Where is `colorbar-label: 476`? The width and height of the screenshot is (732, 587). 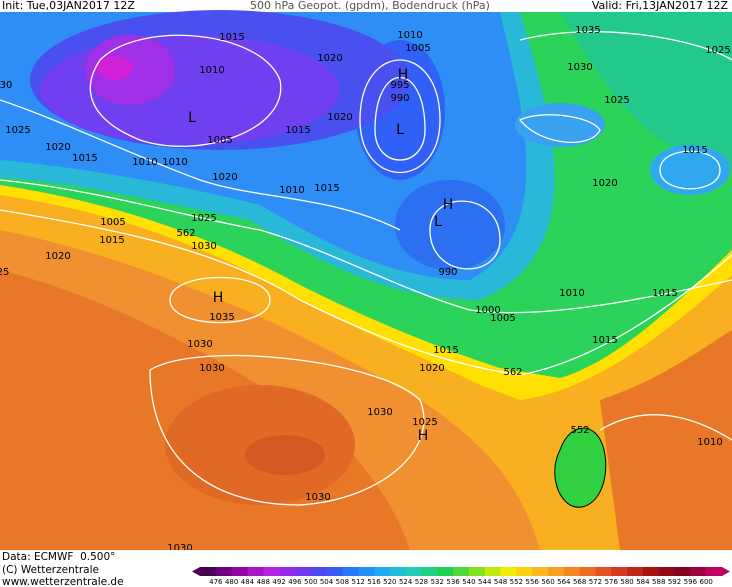
colorbar-label: 476 is located at coordinates (216, 582).